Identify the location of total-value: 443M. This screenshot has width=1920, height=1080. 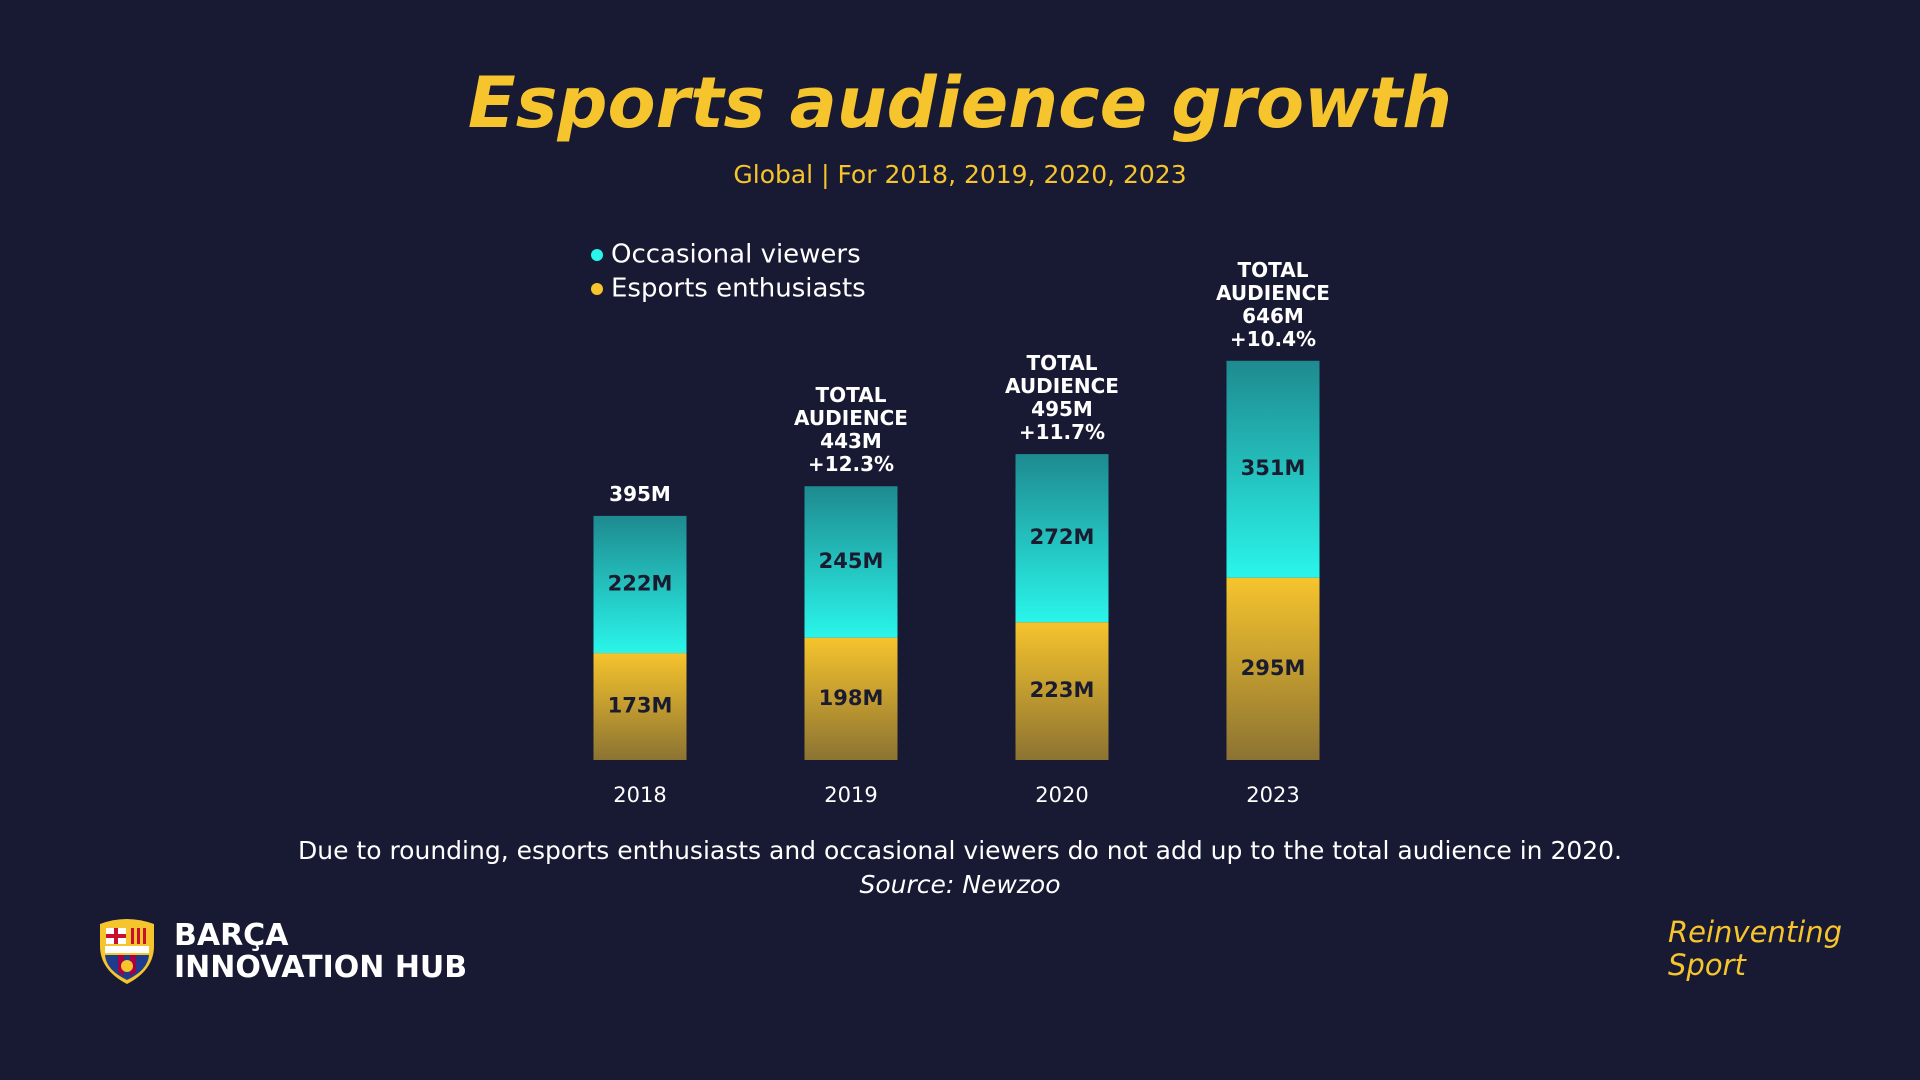
(851, 441).